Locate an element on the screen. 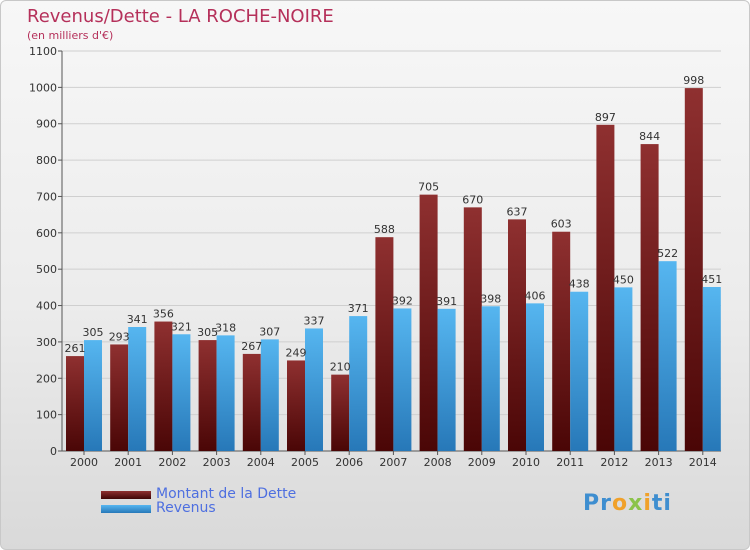 This screenshot has width=750, height=550. proxiti-logo: Proxiti is located at coordinates (627, 503).